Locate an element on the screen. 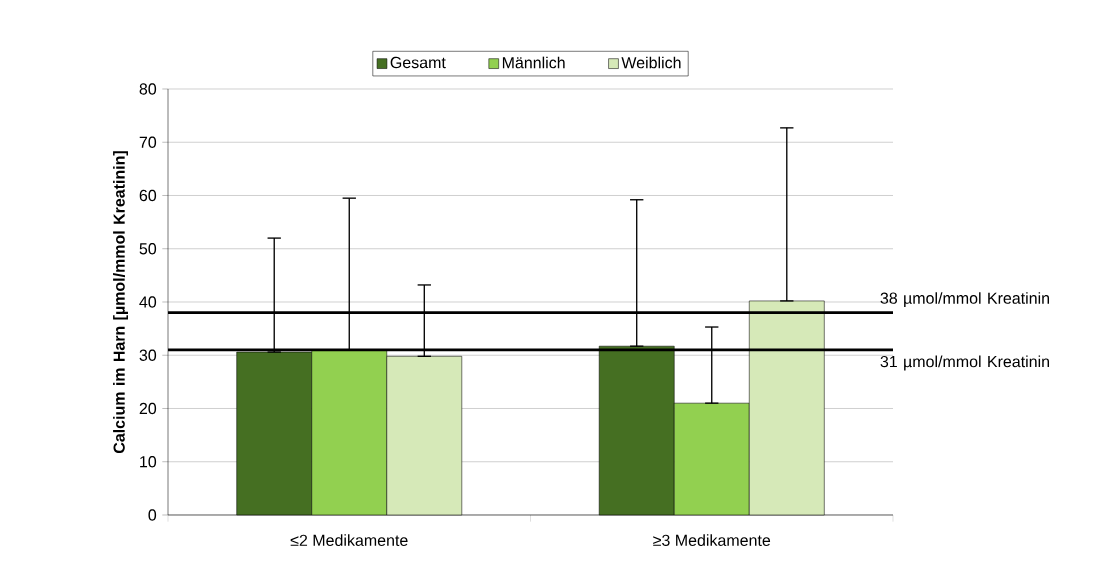  y-tick-label: 0 is located at coordinates (152, 515).